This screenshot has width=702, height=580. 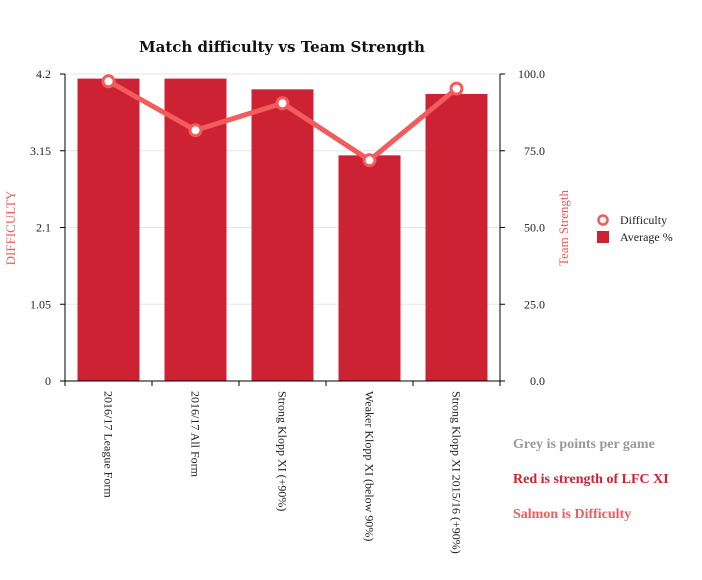 I want to click on category-label: 2016/17 All Form, so click(x=196, y=434).